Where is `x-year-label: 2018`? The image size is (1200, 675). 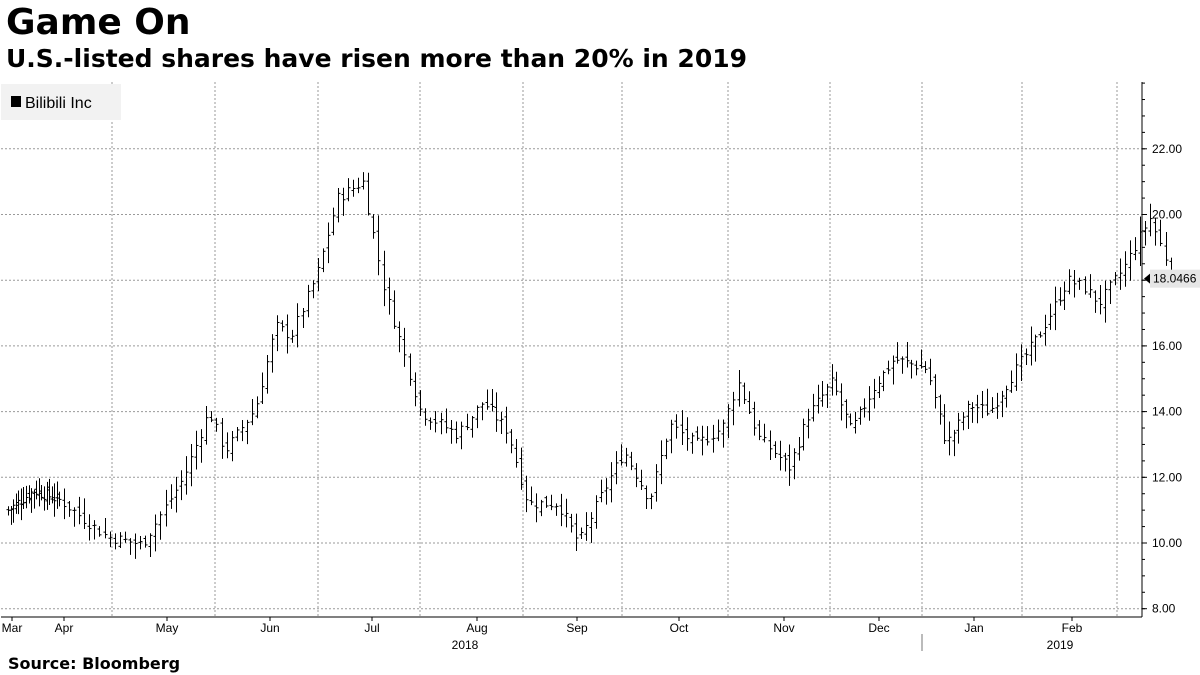 x-year-label: 2018 is located at coordinates (465, 645).